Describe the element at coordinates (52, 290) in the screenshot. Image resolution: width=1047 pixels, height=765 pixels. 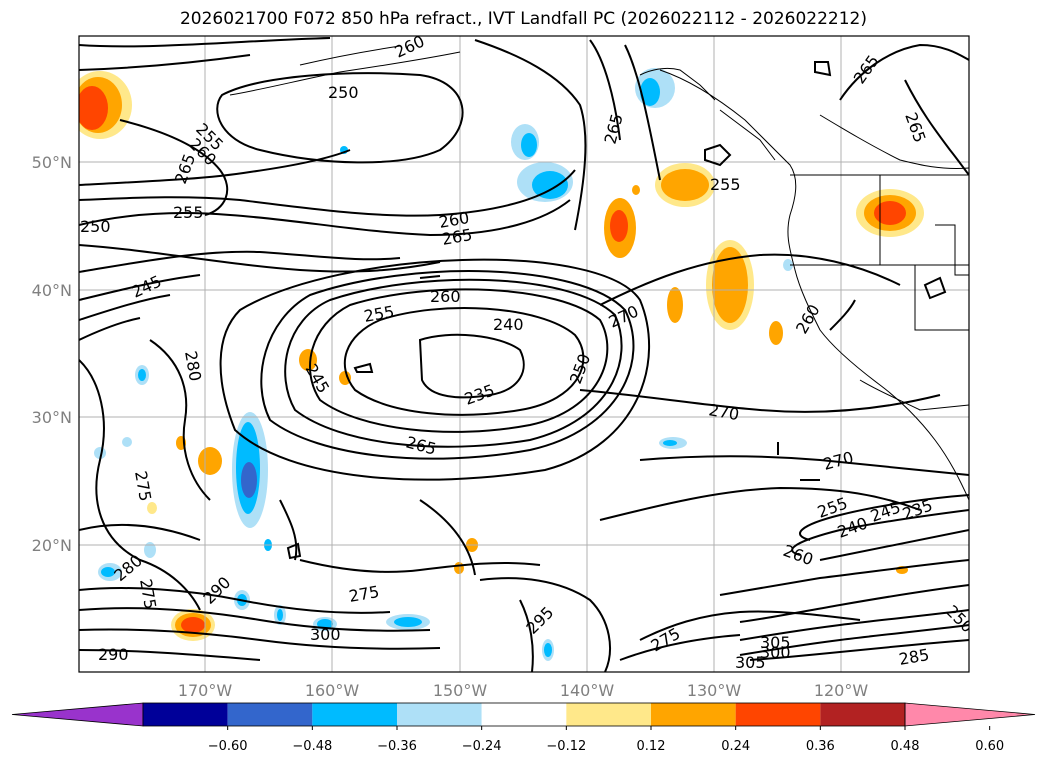
I see `lat-label: 40°N` at that location.